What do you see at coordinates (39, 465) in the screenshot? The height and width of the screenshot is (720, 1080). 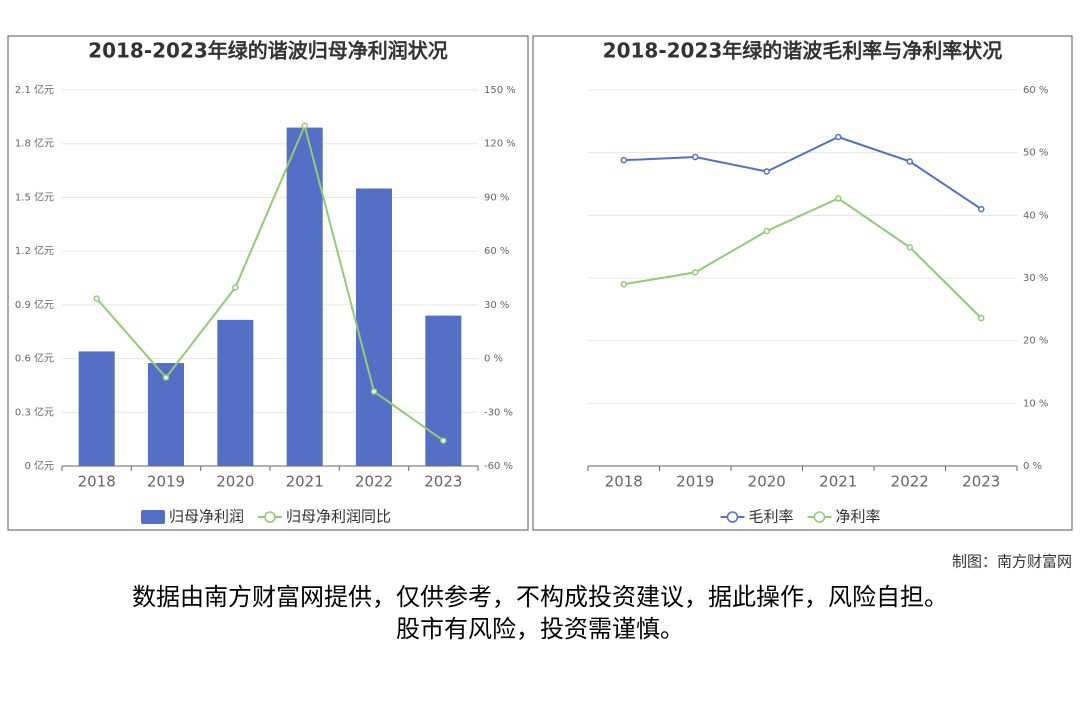 I see `y-tick-label: 0 亿元` at bounding box center [39, 465].